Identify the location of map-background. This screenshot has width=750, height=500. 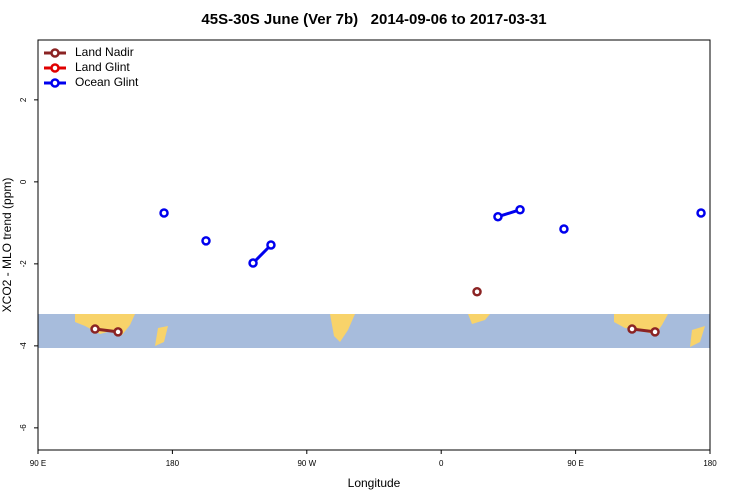
(374, 331).